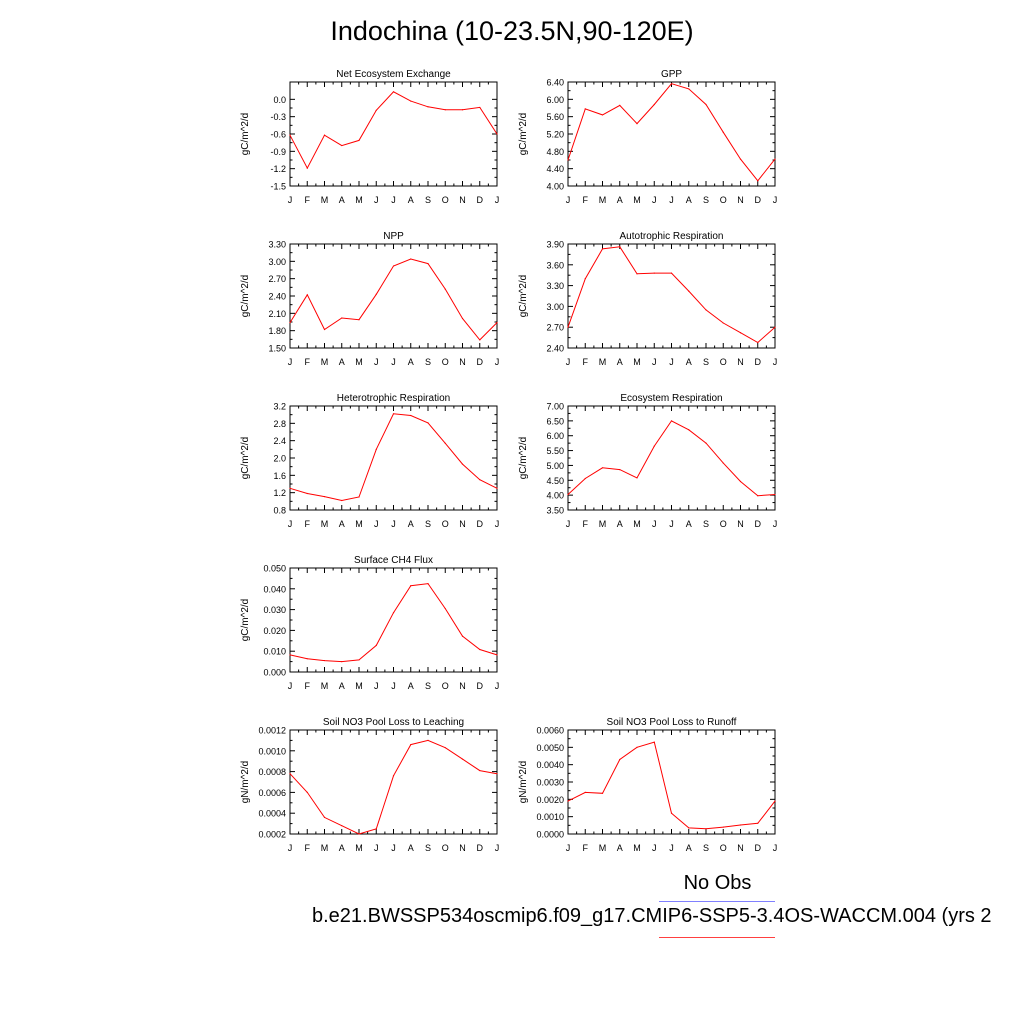 The image size is (1024, 1024). What do you see at coordinates (740, 362) in the screenshot?
I see `x-tick-label: N` at bounding box center [740, 362].